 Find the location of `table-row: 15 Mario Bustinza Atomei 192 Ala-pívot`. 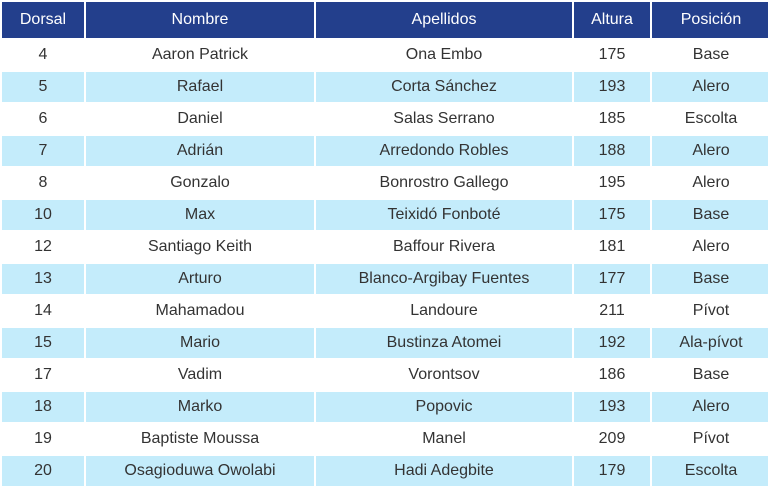

table-row: 15 Mario Bustinza Atomei 192 Ala-pívot is located at coordinates (385, 343).